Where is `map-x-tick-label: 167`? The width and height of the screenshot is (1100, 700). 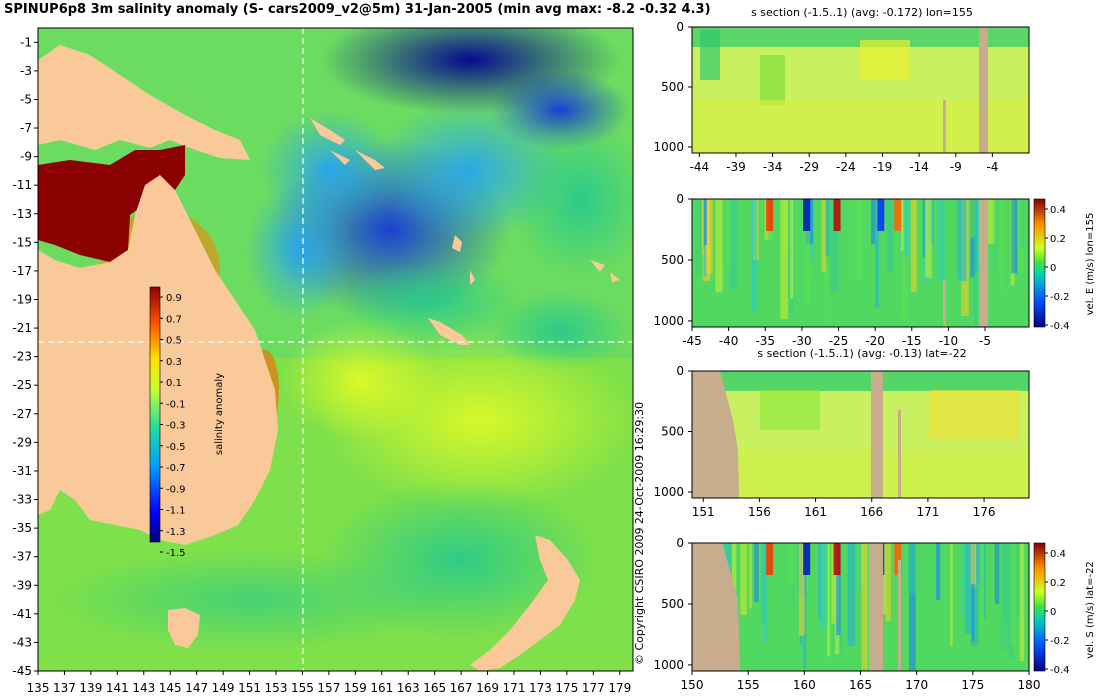 map-x-tick-label: 167 is located at coordinates (461, 688).